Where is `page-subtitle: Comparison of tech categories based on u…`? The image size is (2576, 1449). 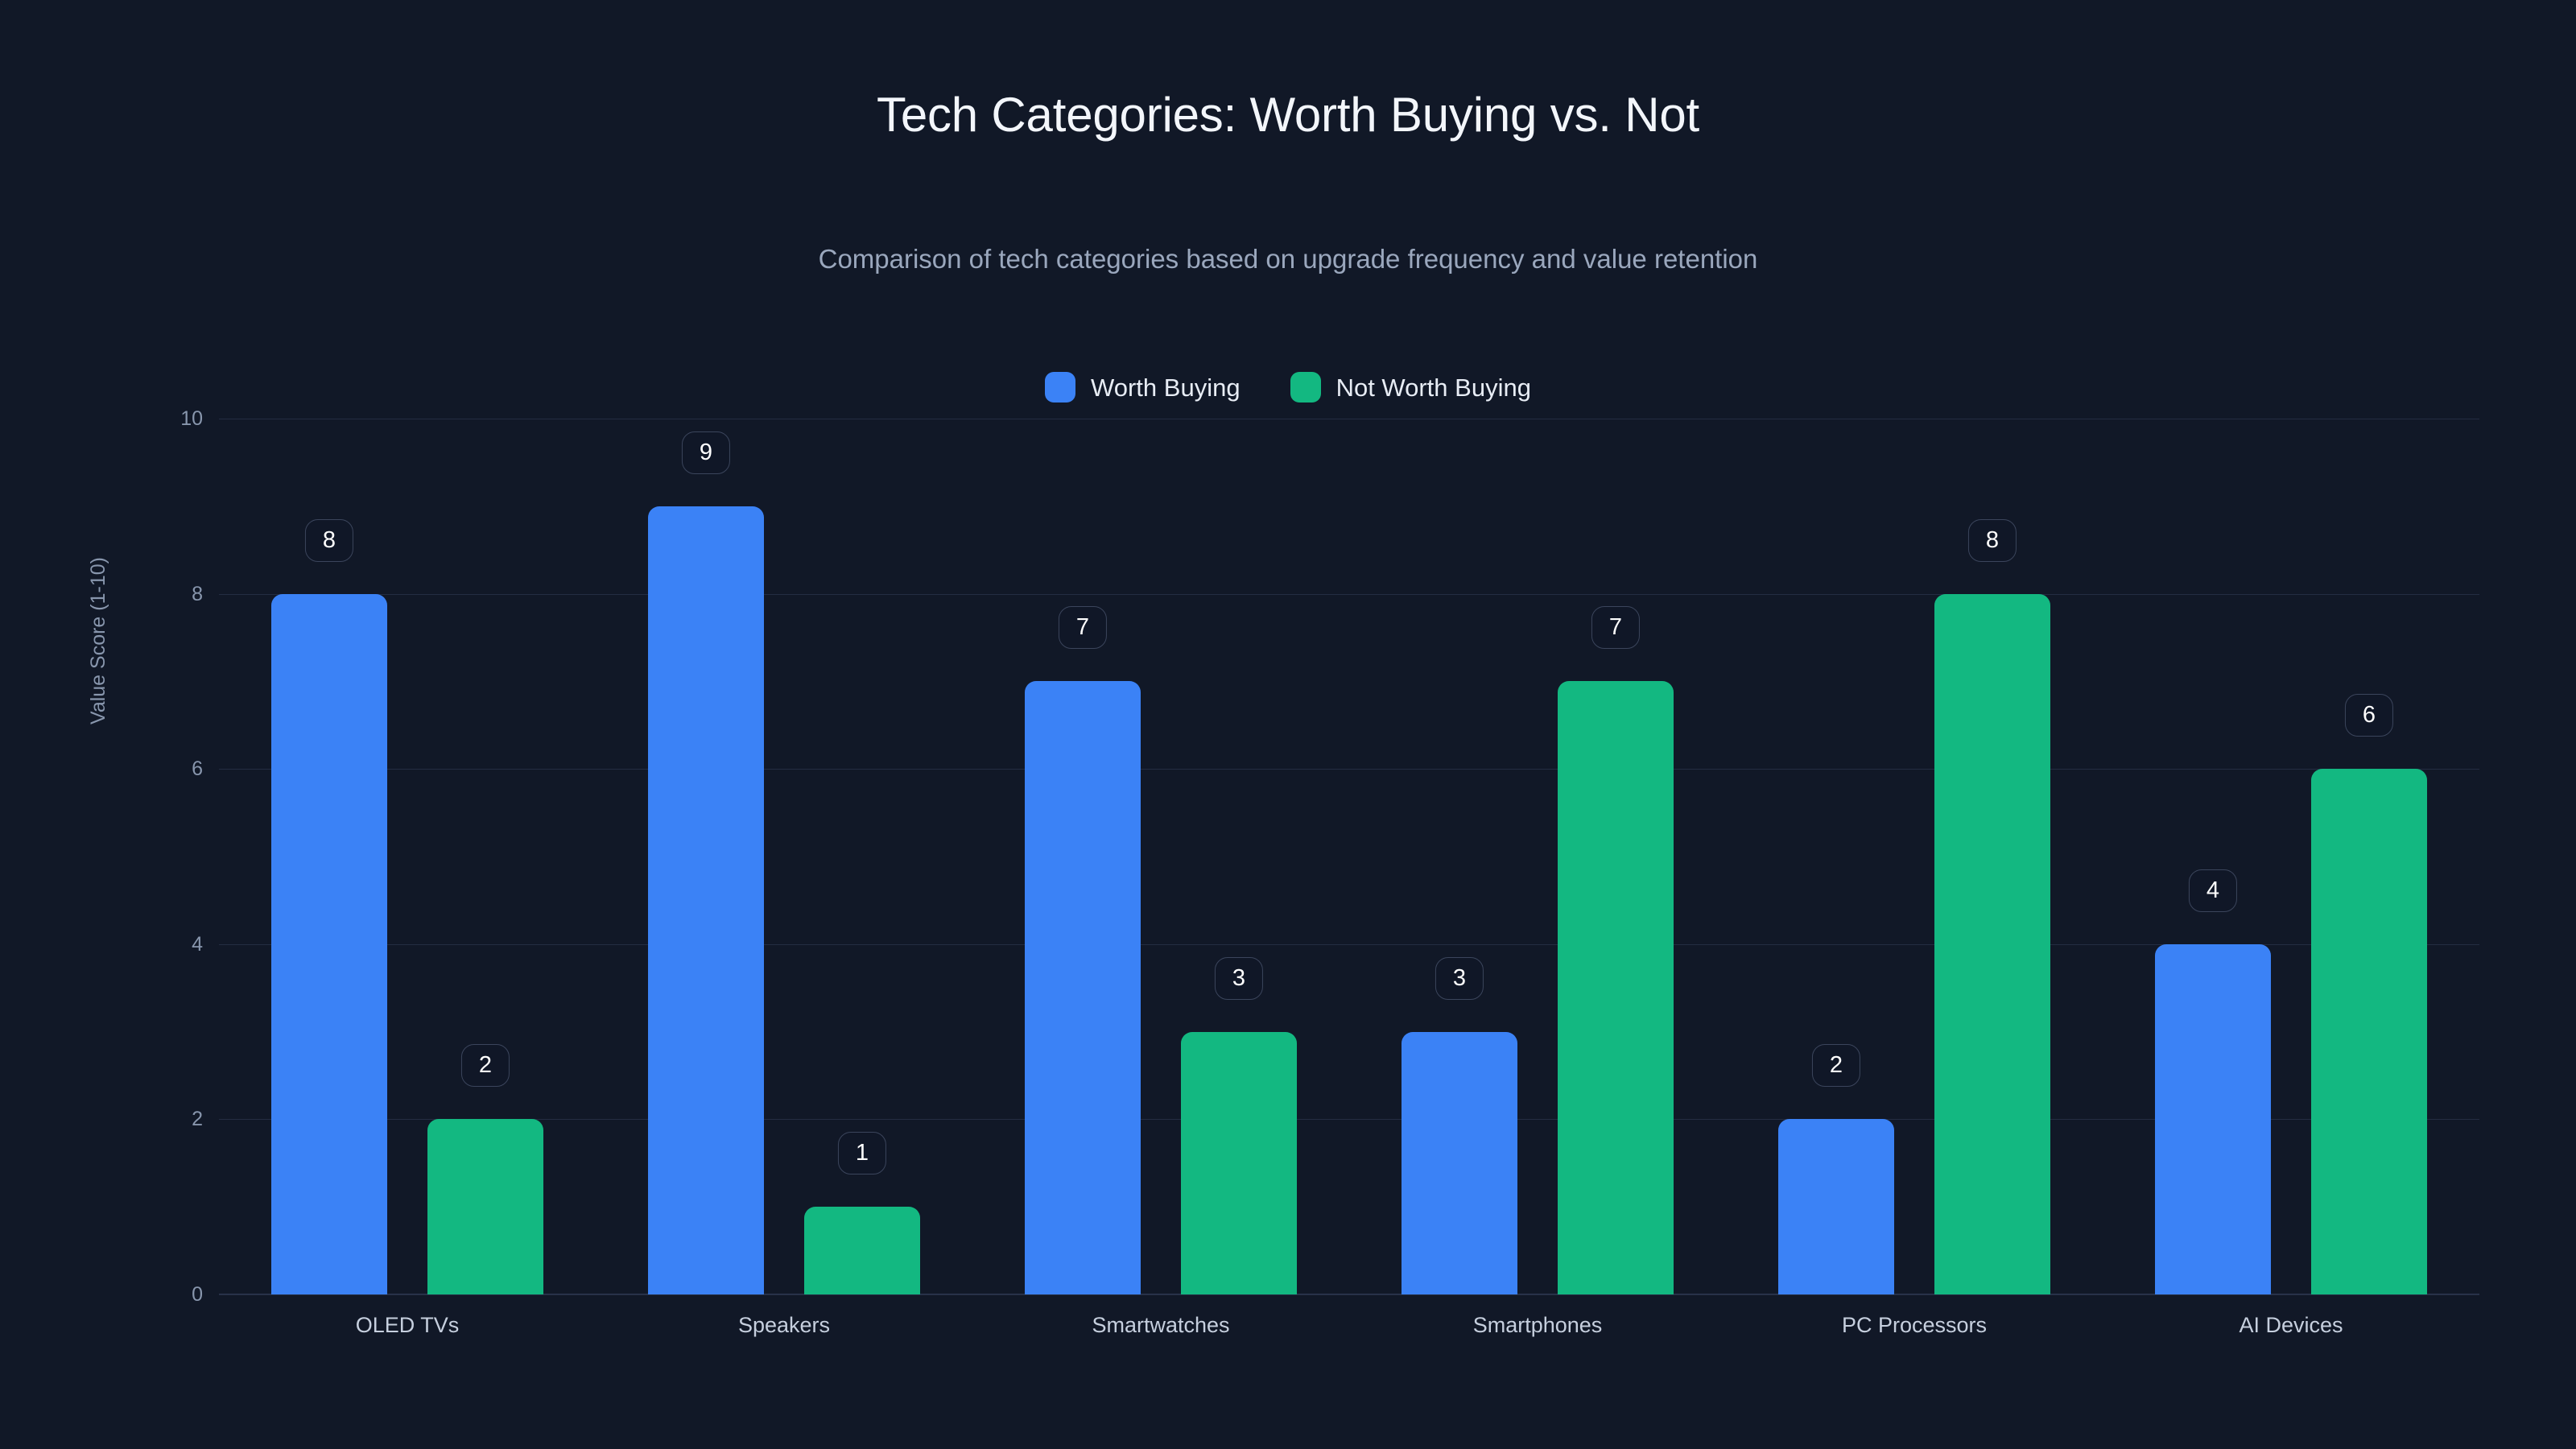 page-subtitle: Comparison of tech categories based on u… is located at coordinates (1288, 259).